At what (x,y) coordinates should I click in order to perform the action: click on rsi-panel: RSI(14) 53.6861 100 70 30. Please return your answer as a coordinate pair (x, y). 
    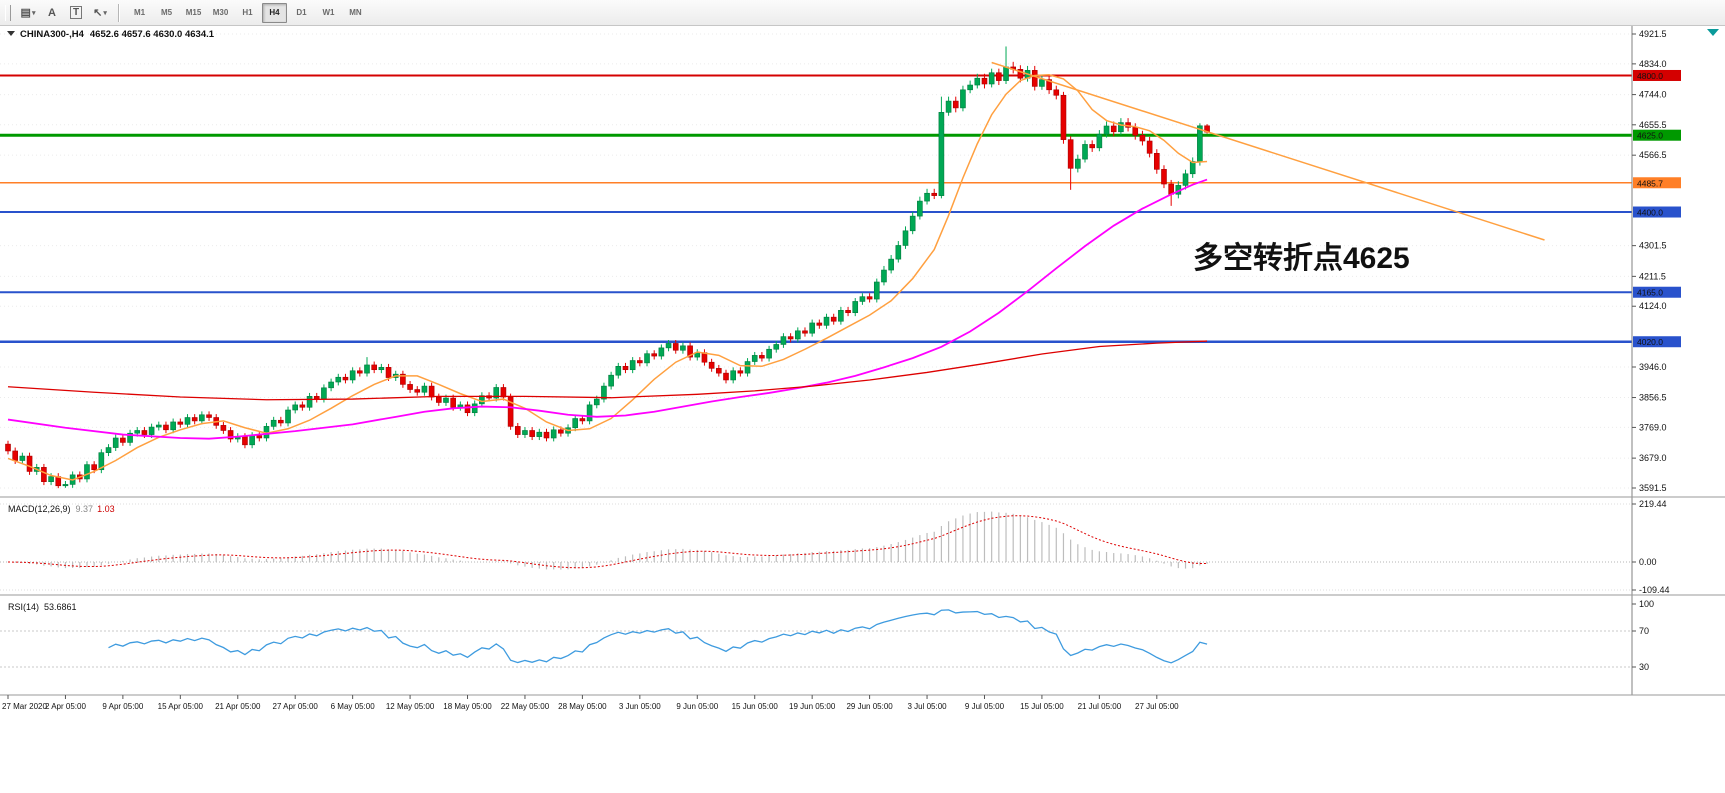
    Looking at the image, I should click on (827, 635).